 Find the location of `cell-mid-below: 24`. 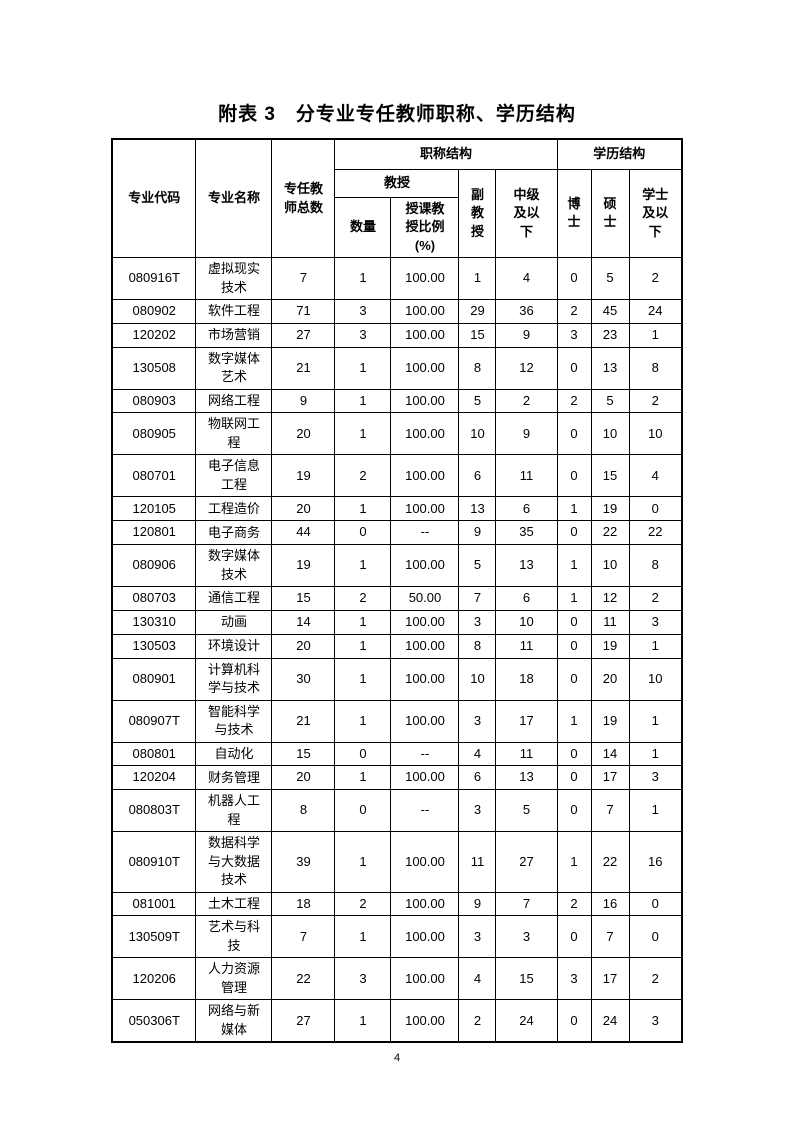

cell-mid-below: 24 is located at coordinates (526, 1021).